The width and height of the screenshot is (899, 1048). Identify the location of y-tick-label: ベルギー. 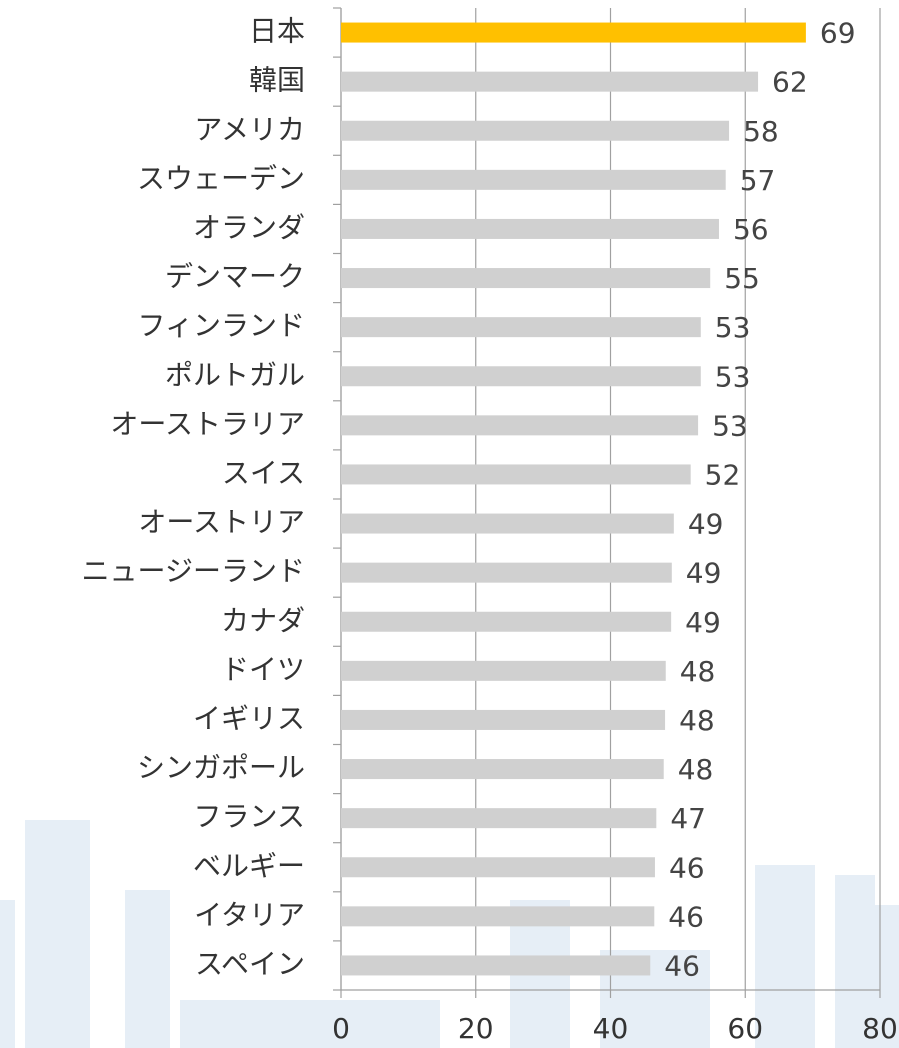
(249, 865).